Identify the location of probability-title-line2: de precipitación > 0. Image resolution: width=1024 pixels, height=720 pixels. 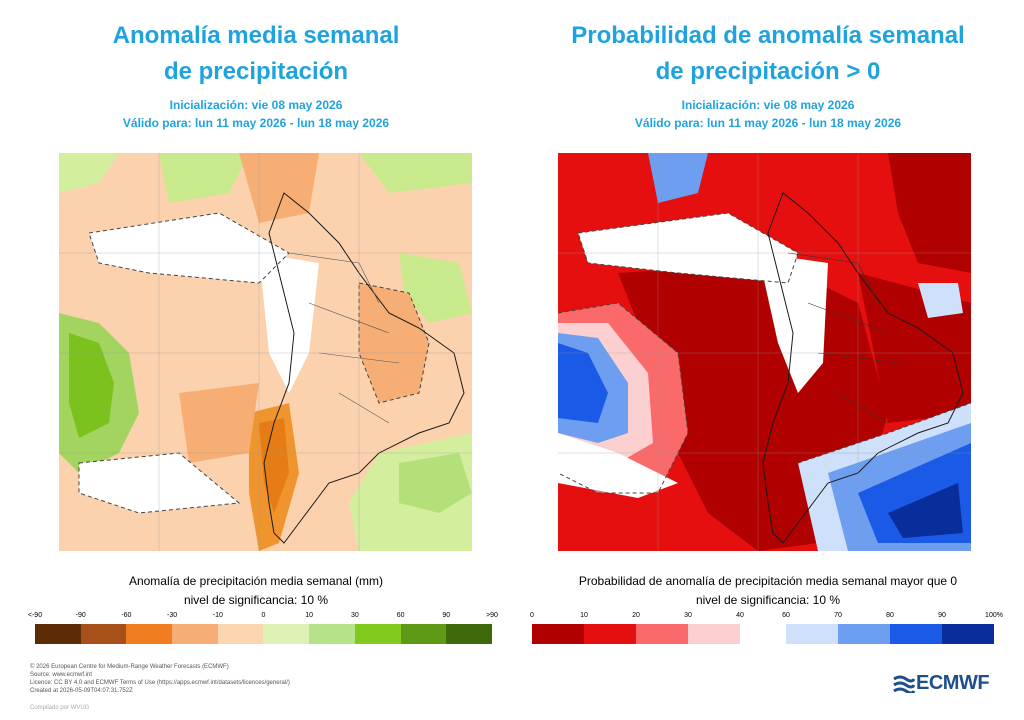
(768, 71).